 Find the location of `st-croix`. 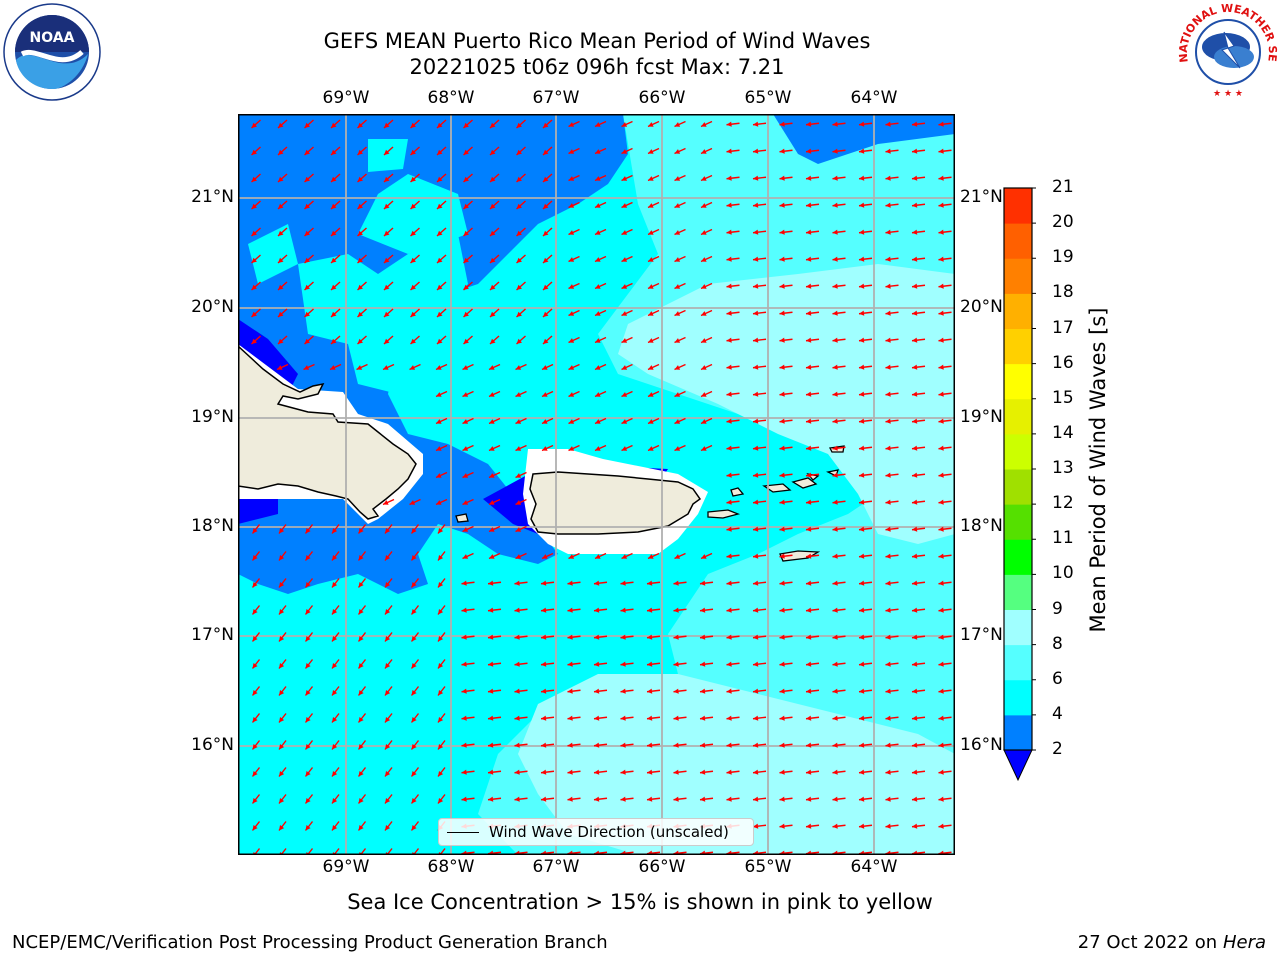

st-croix is located at coordinates (800, 556).